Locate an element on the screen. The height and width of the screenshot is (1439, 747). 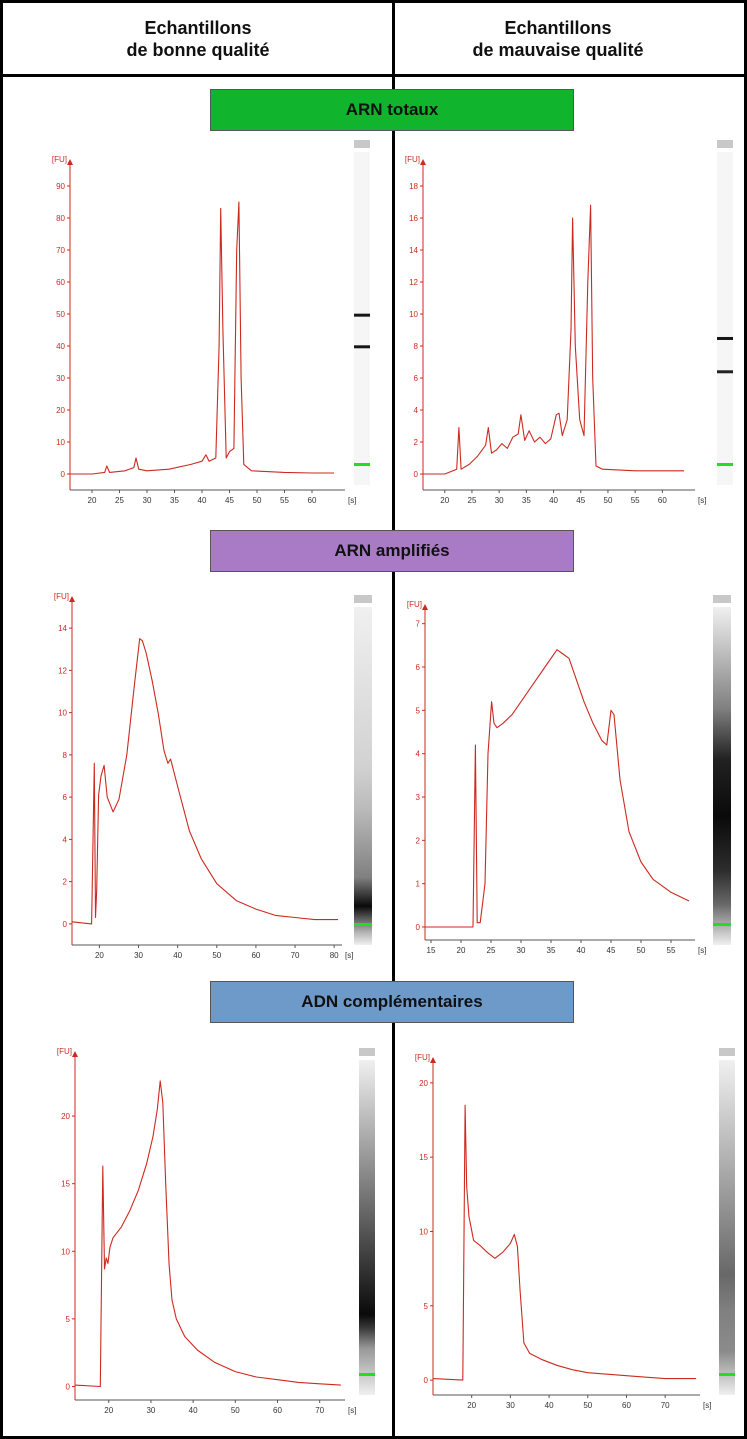
y-tick-label: 18 is located at coordinates (413, 186).